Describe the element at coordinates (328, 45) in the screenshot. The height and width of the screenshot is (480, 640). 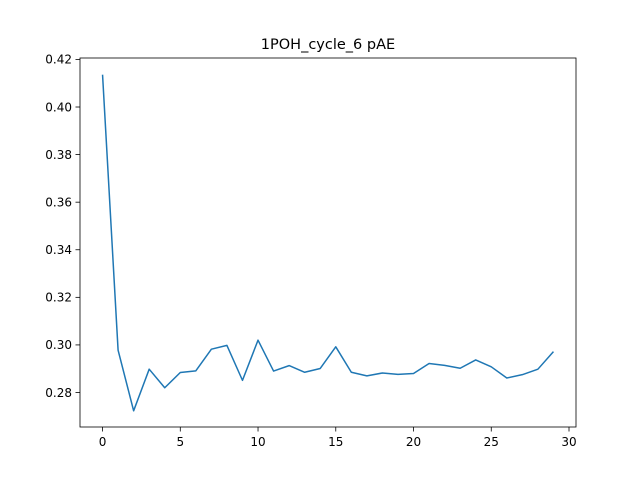
I see `chart-title: 1POH_cycle_6 pAE` at that location.